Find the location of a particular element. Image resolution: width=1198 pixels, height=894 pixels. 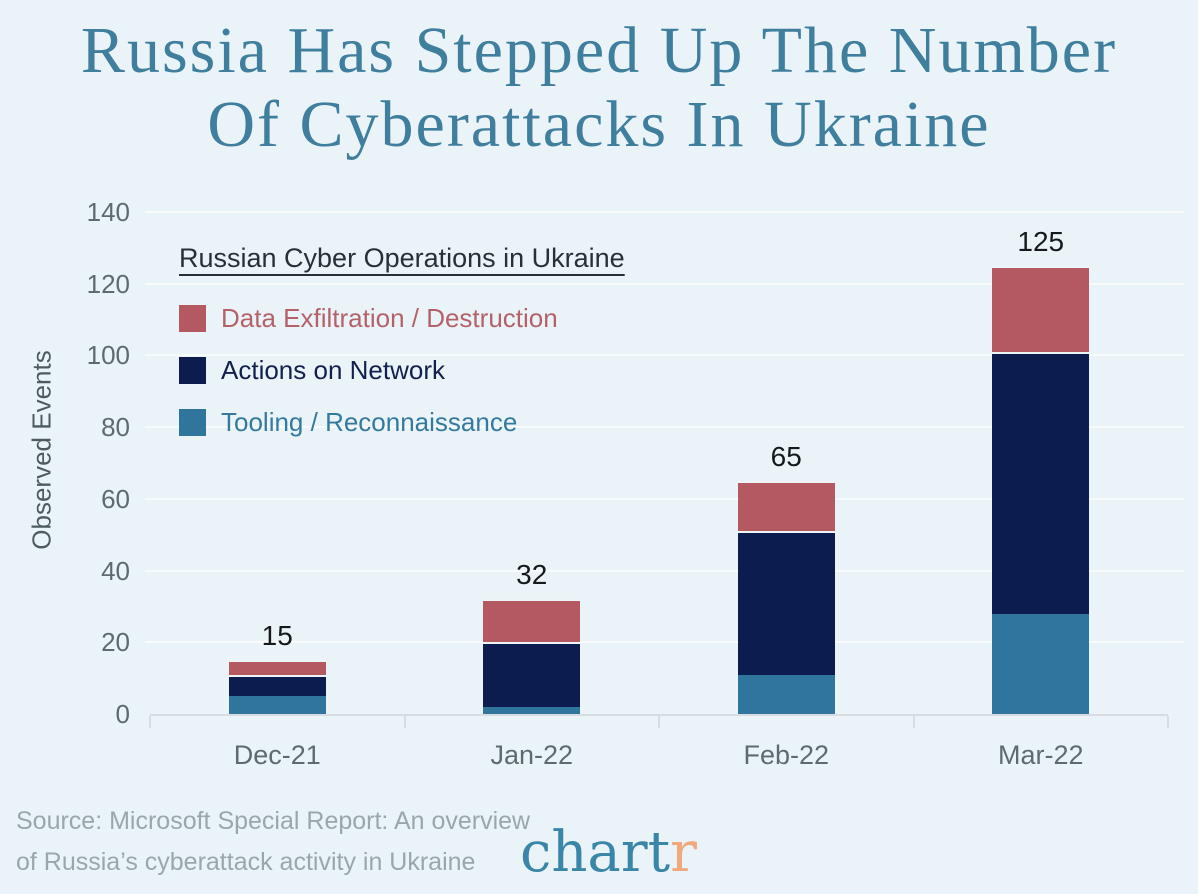

bar-total-label-dec-21: 15 is located at coordinates (277, 636).